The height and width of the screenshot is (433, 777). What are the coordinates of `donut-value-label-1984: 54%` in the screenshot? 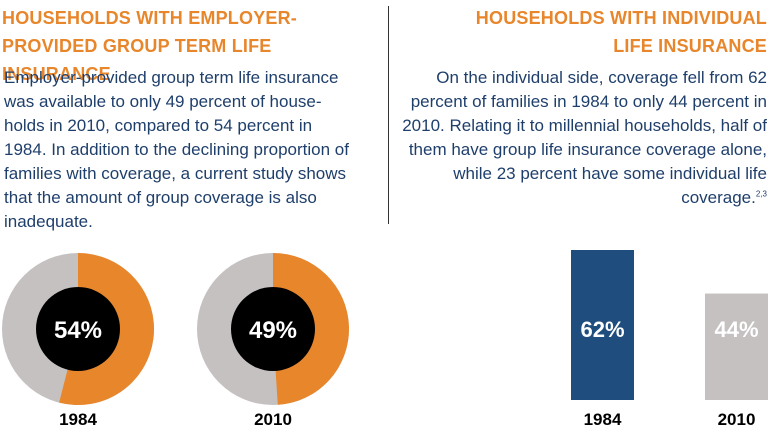 It's located at (78, 330).